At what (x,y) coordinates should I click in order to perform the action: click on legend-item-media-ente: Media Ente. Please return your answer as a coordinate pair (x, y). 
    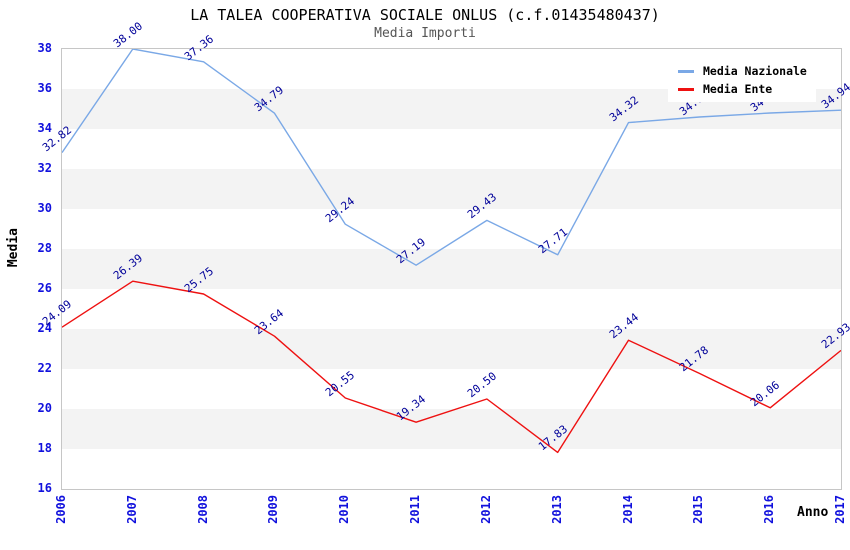
    Looking at the image, I should click on (747, 89).